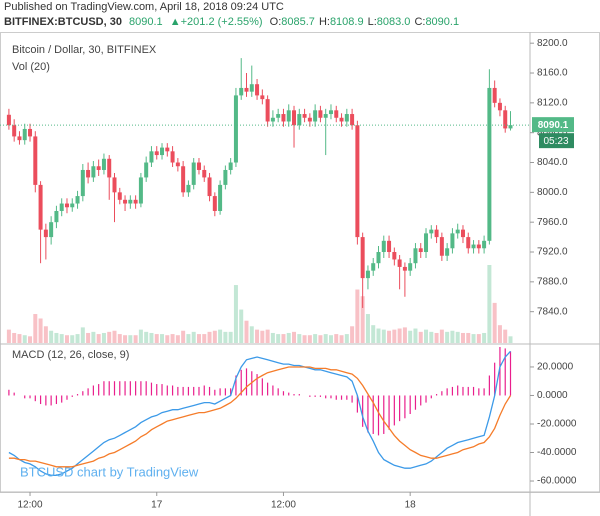 This screenshot has height=516, width=600. I want to click on y-tick-label: 8160.0, so click(552, 73).